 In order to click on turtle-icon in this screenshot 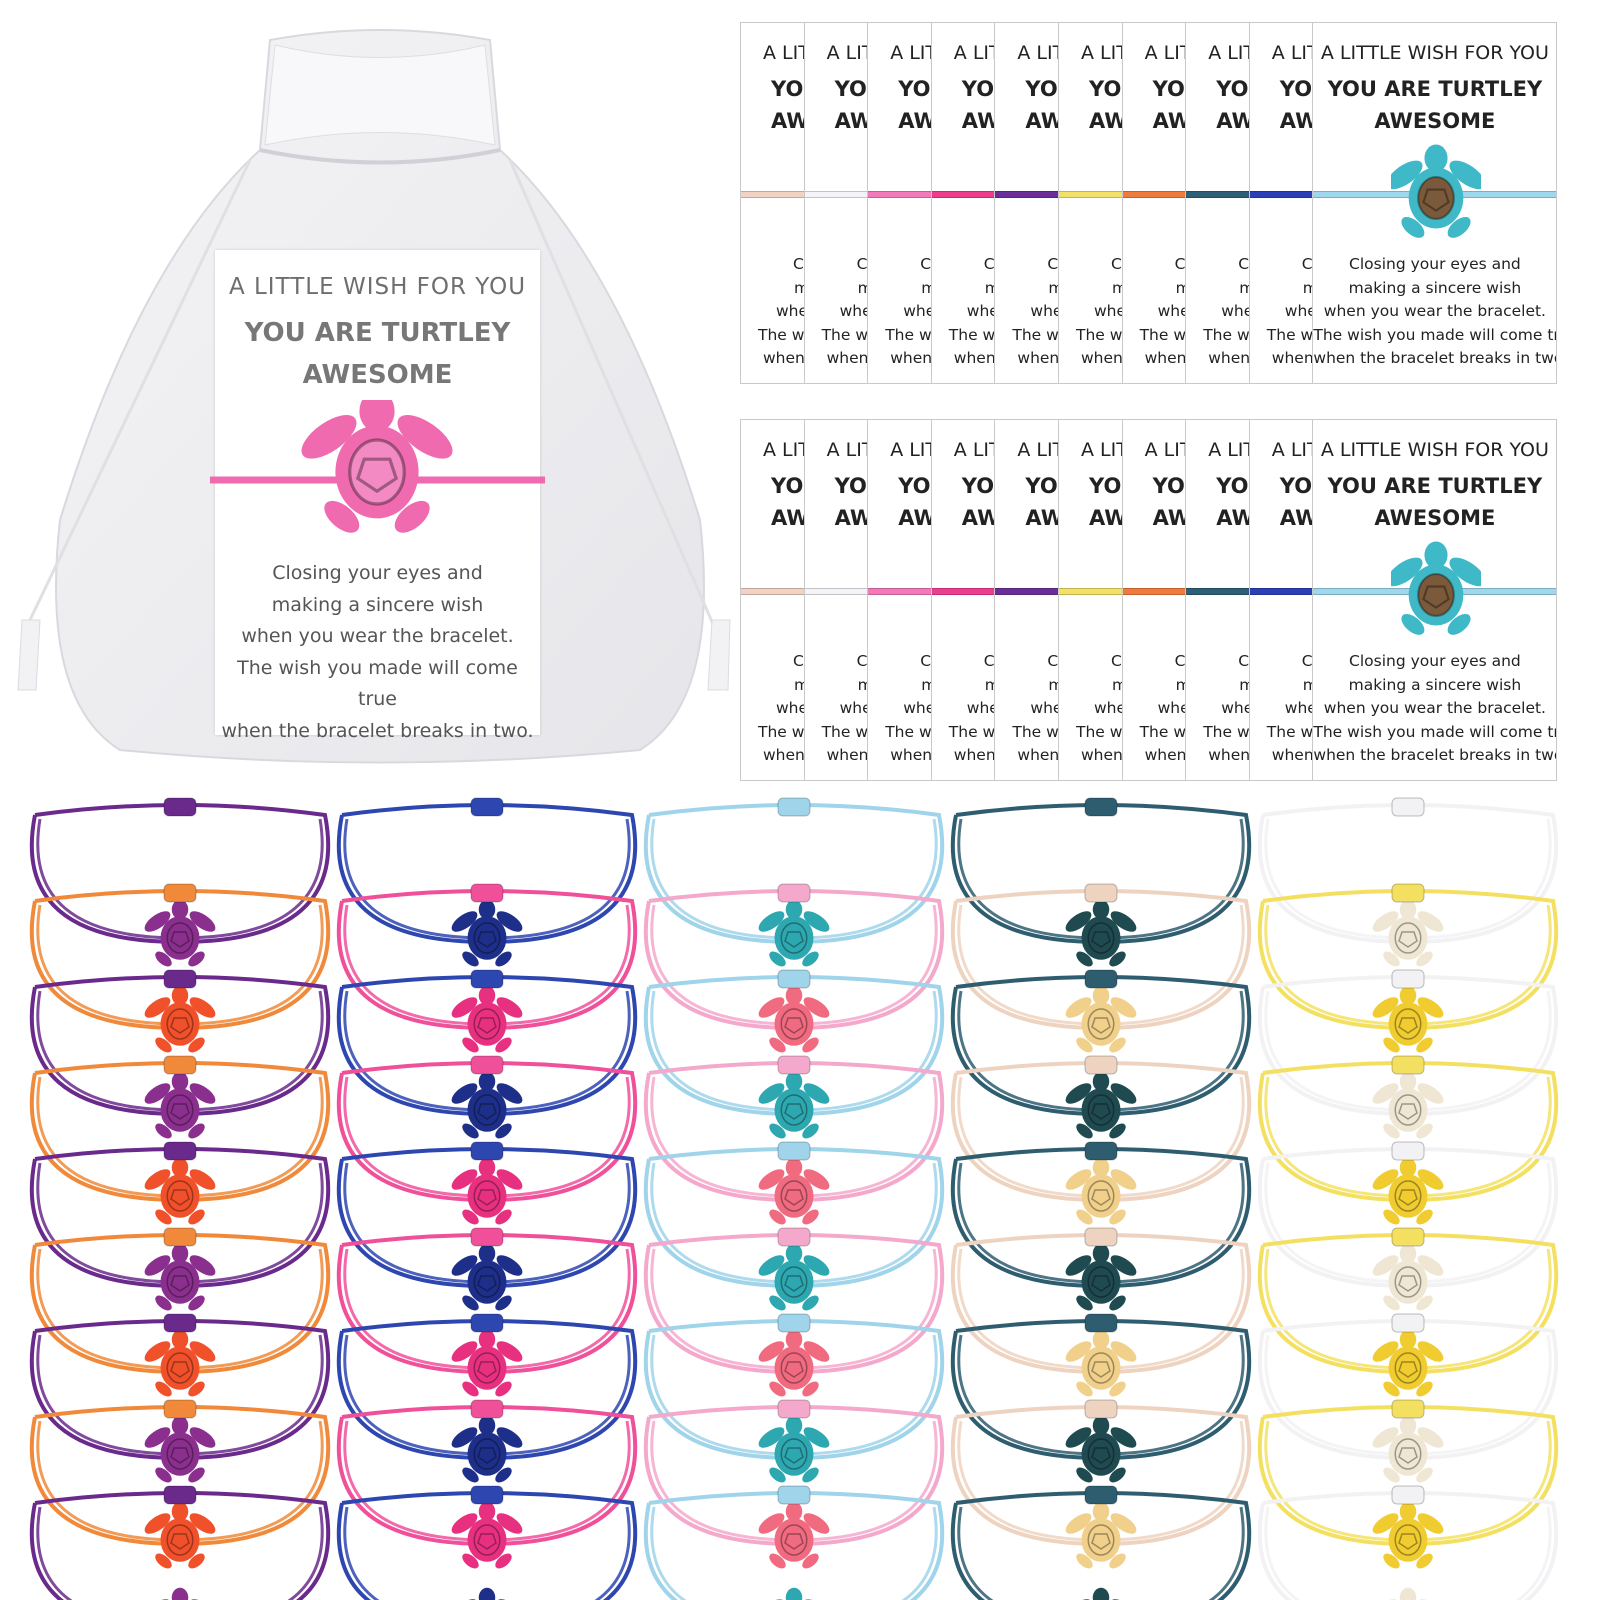, I will do `click(1436, 191)`.